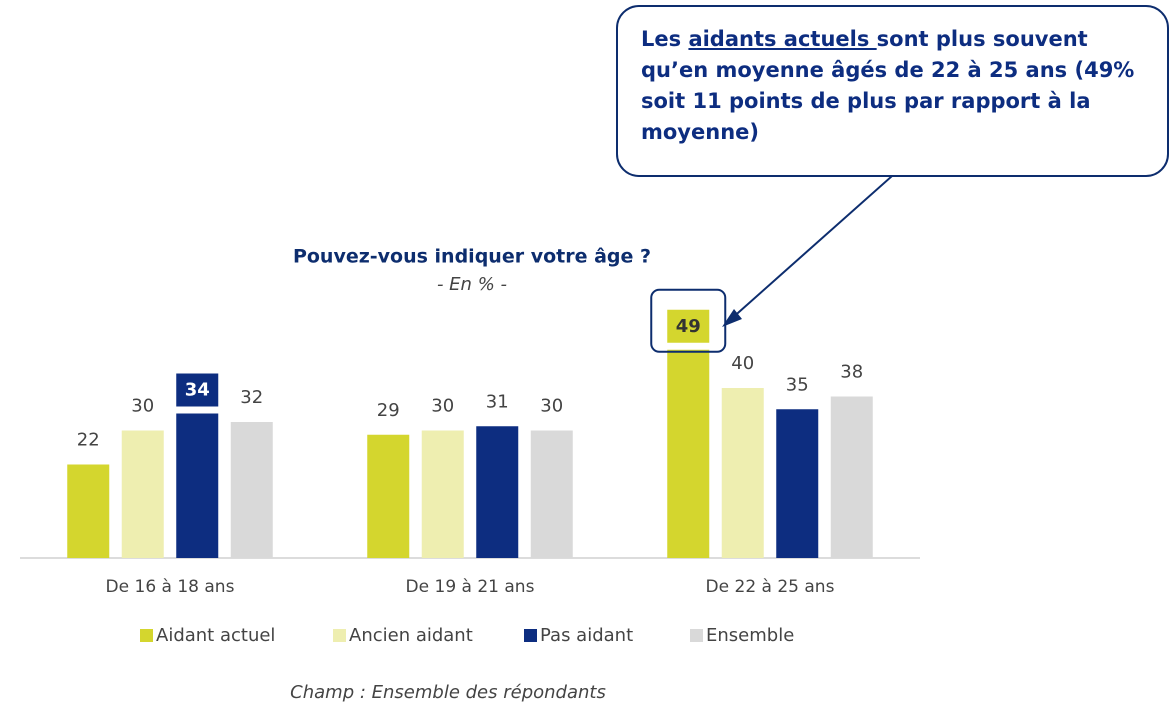  Describe the element at coordinates (411, 635) in the screenshot. I see `legend-label: Ancien aidant` at that location.